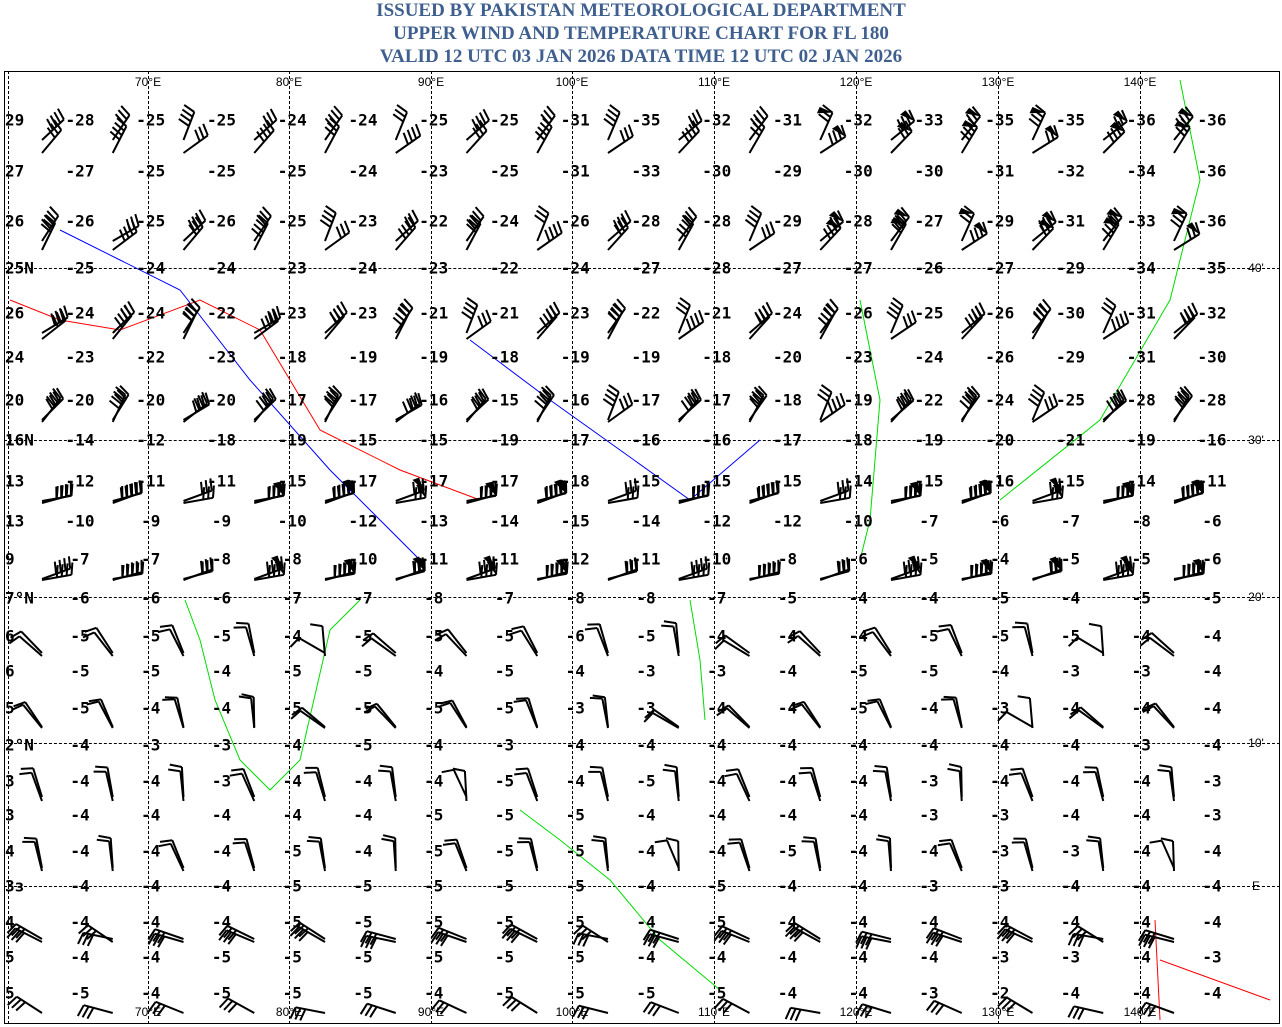  What do you see at coordinates (15, 221) in the screenshot?
I see `row-edge-label: 26` at bounding box center [15, 221].